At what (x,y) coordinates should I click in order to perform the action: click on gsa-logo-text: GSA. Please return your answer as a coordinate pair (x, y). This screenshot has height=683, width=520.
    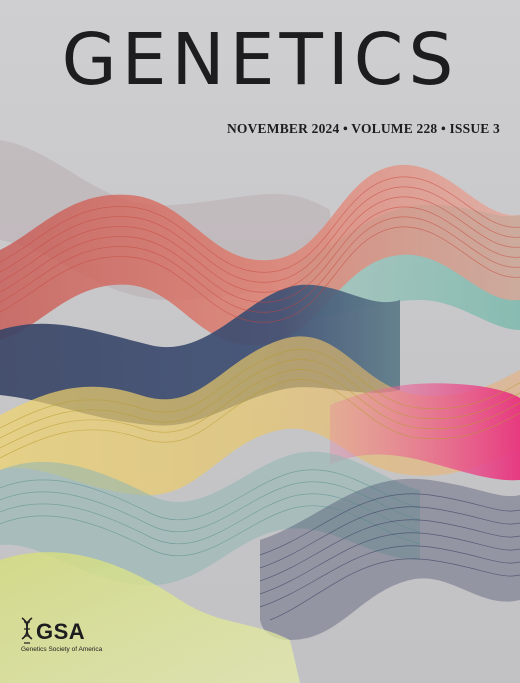
    Looking at the image, I should click on (61, 631).